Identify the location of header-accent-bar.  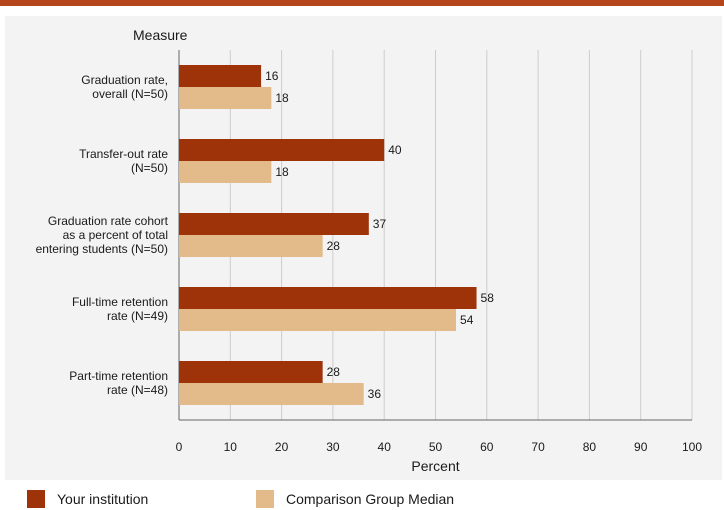
(362, 3).